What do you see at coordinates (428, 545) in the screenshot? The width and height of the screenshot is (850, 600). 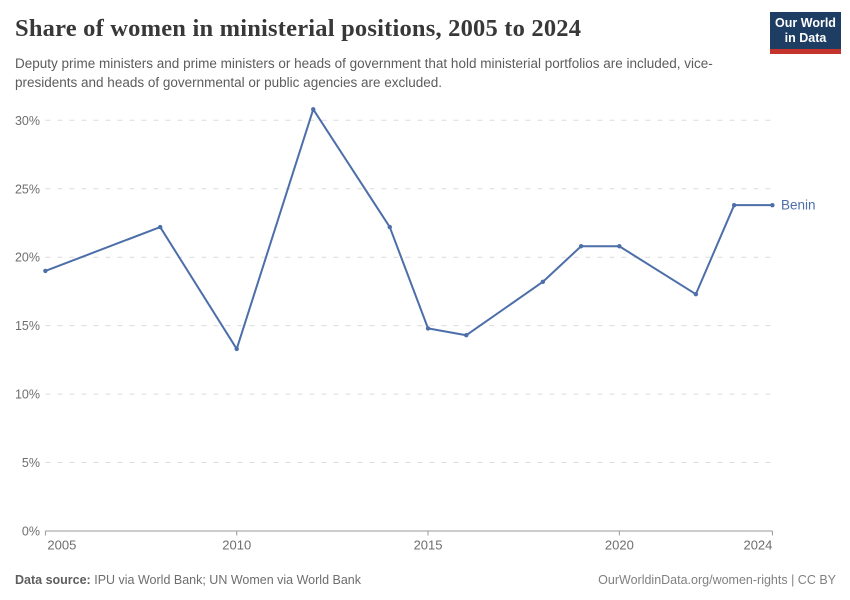 I see `x-tick-label: 2015` at bounding box center [428, 545].